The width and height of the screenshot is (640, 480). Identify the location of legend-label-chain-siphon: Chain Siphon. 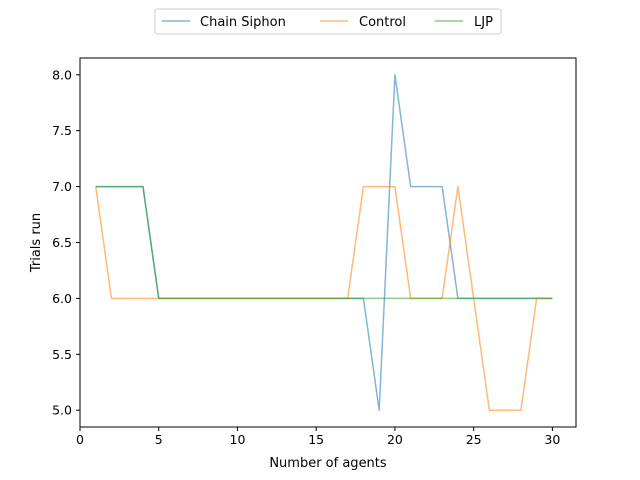
(243, 22).